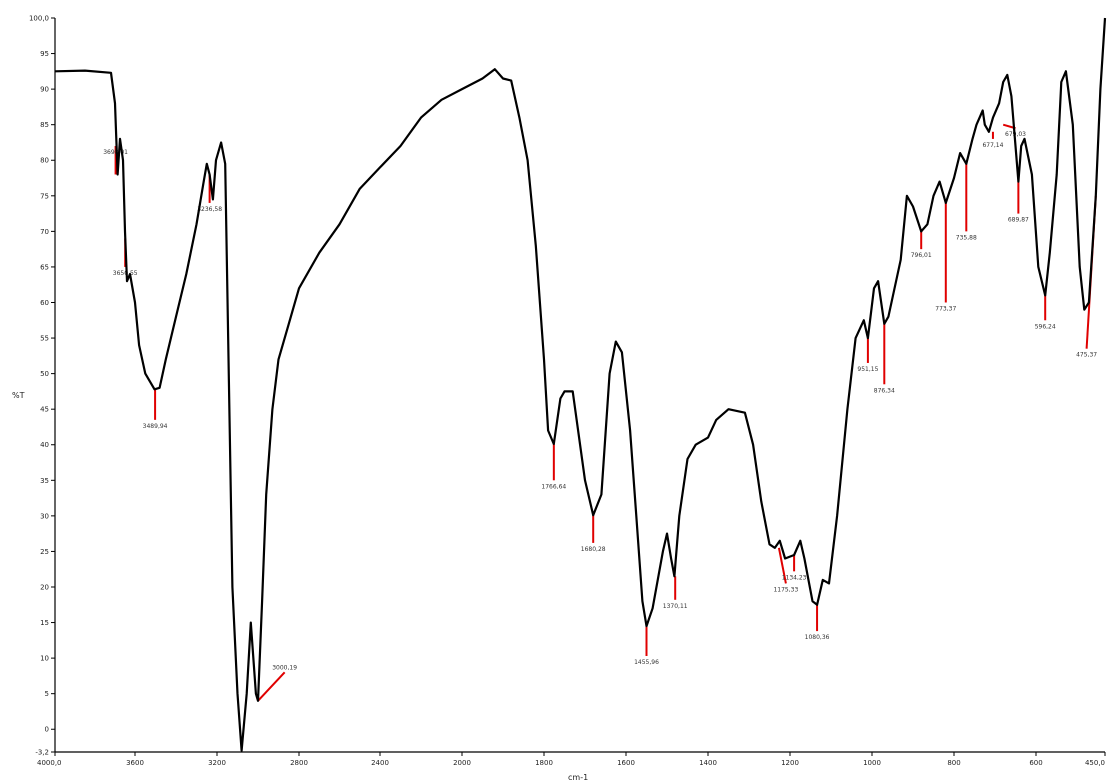 Image resolution: width=1113 pixels, height=782 pixels. I want to click on peak-label: 1680,28, so click(593, 549).